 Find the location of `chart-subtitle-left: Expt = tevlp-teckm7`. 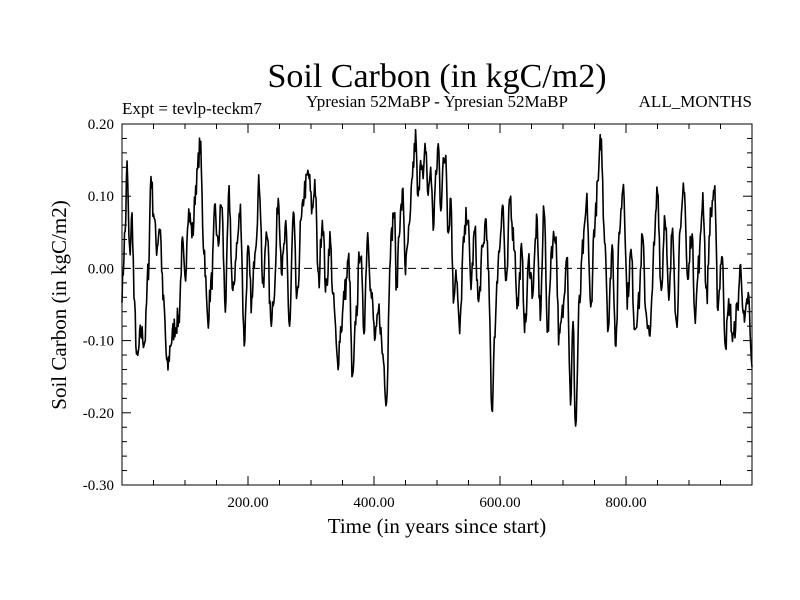

chart-subtitle-left: Expt = tevlp-teckm7 is located at coordinates (192, 108).